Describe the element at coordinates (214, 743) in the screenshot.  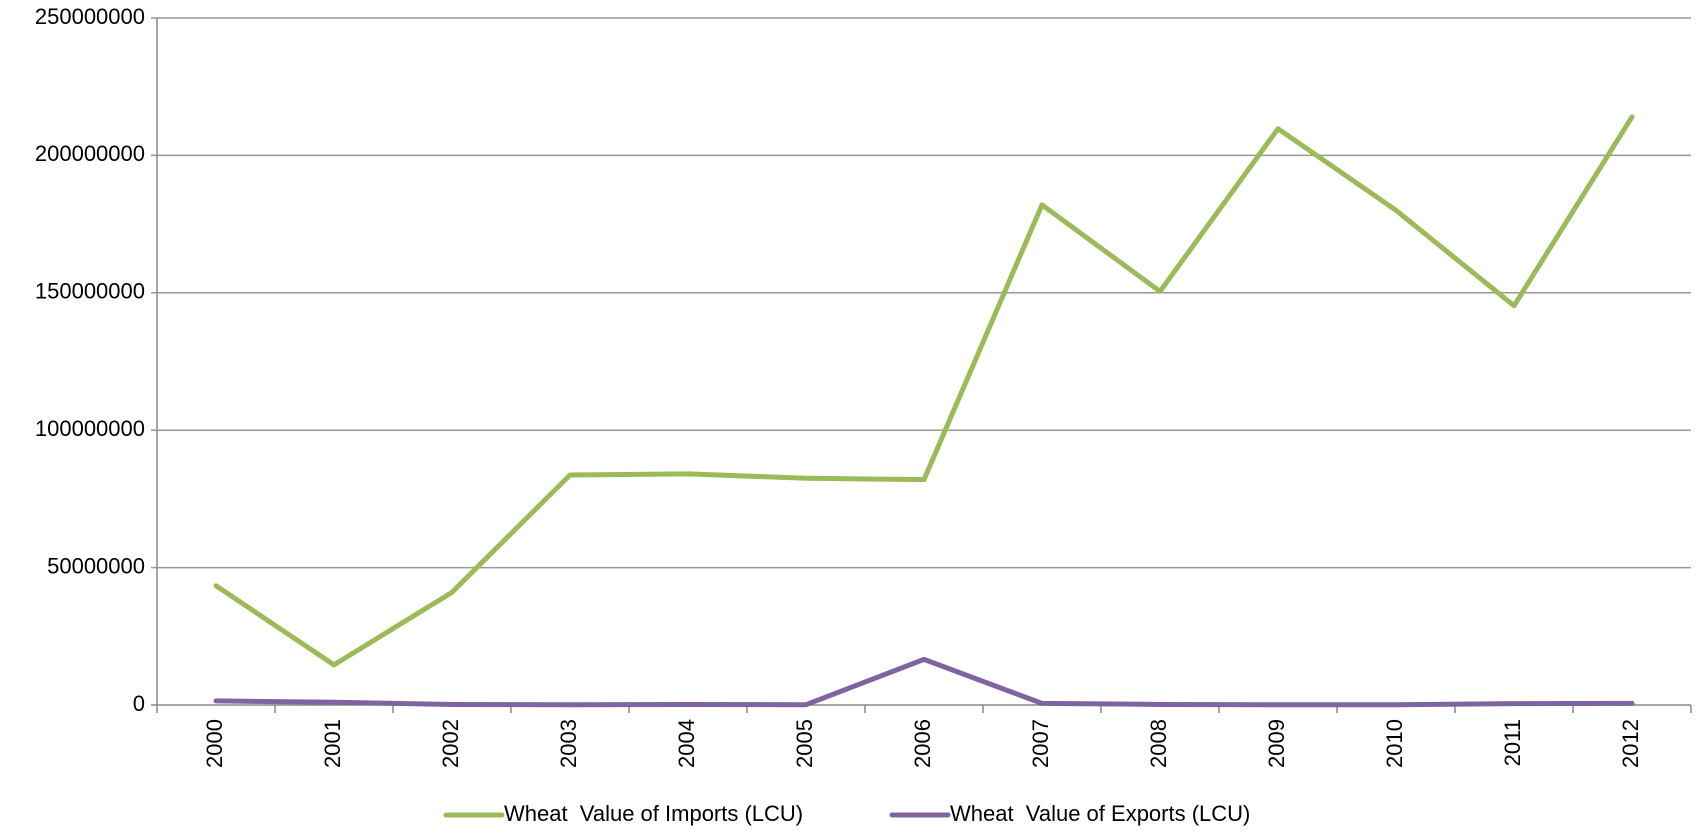
I see `x-tick-label: 2000` at that location.